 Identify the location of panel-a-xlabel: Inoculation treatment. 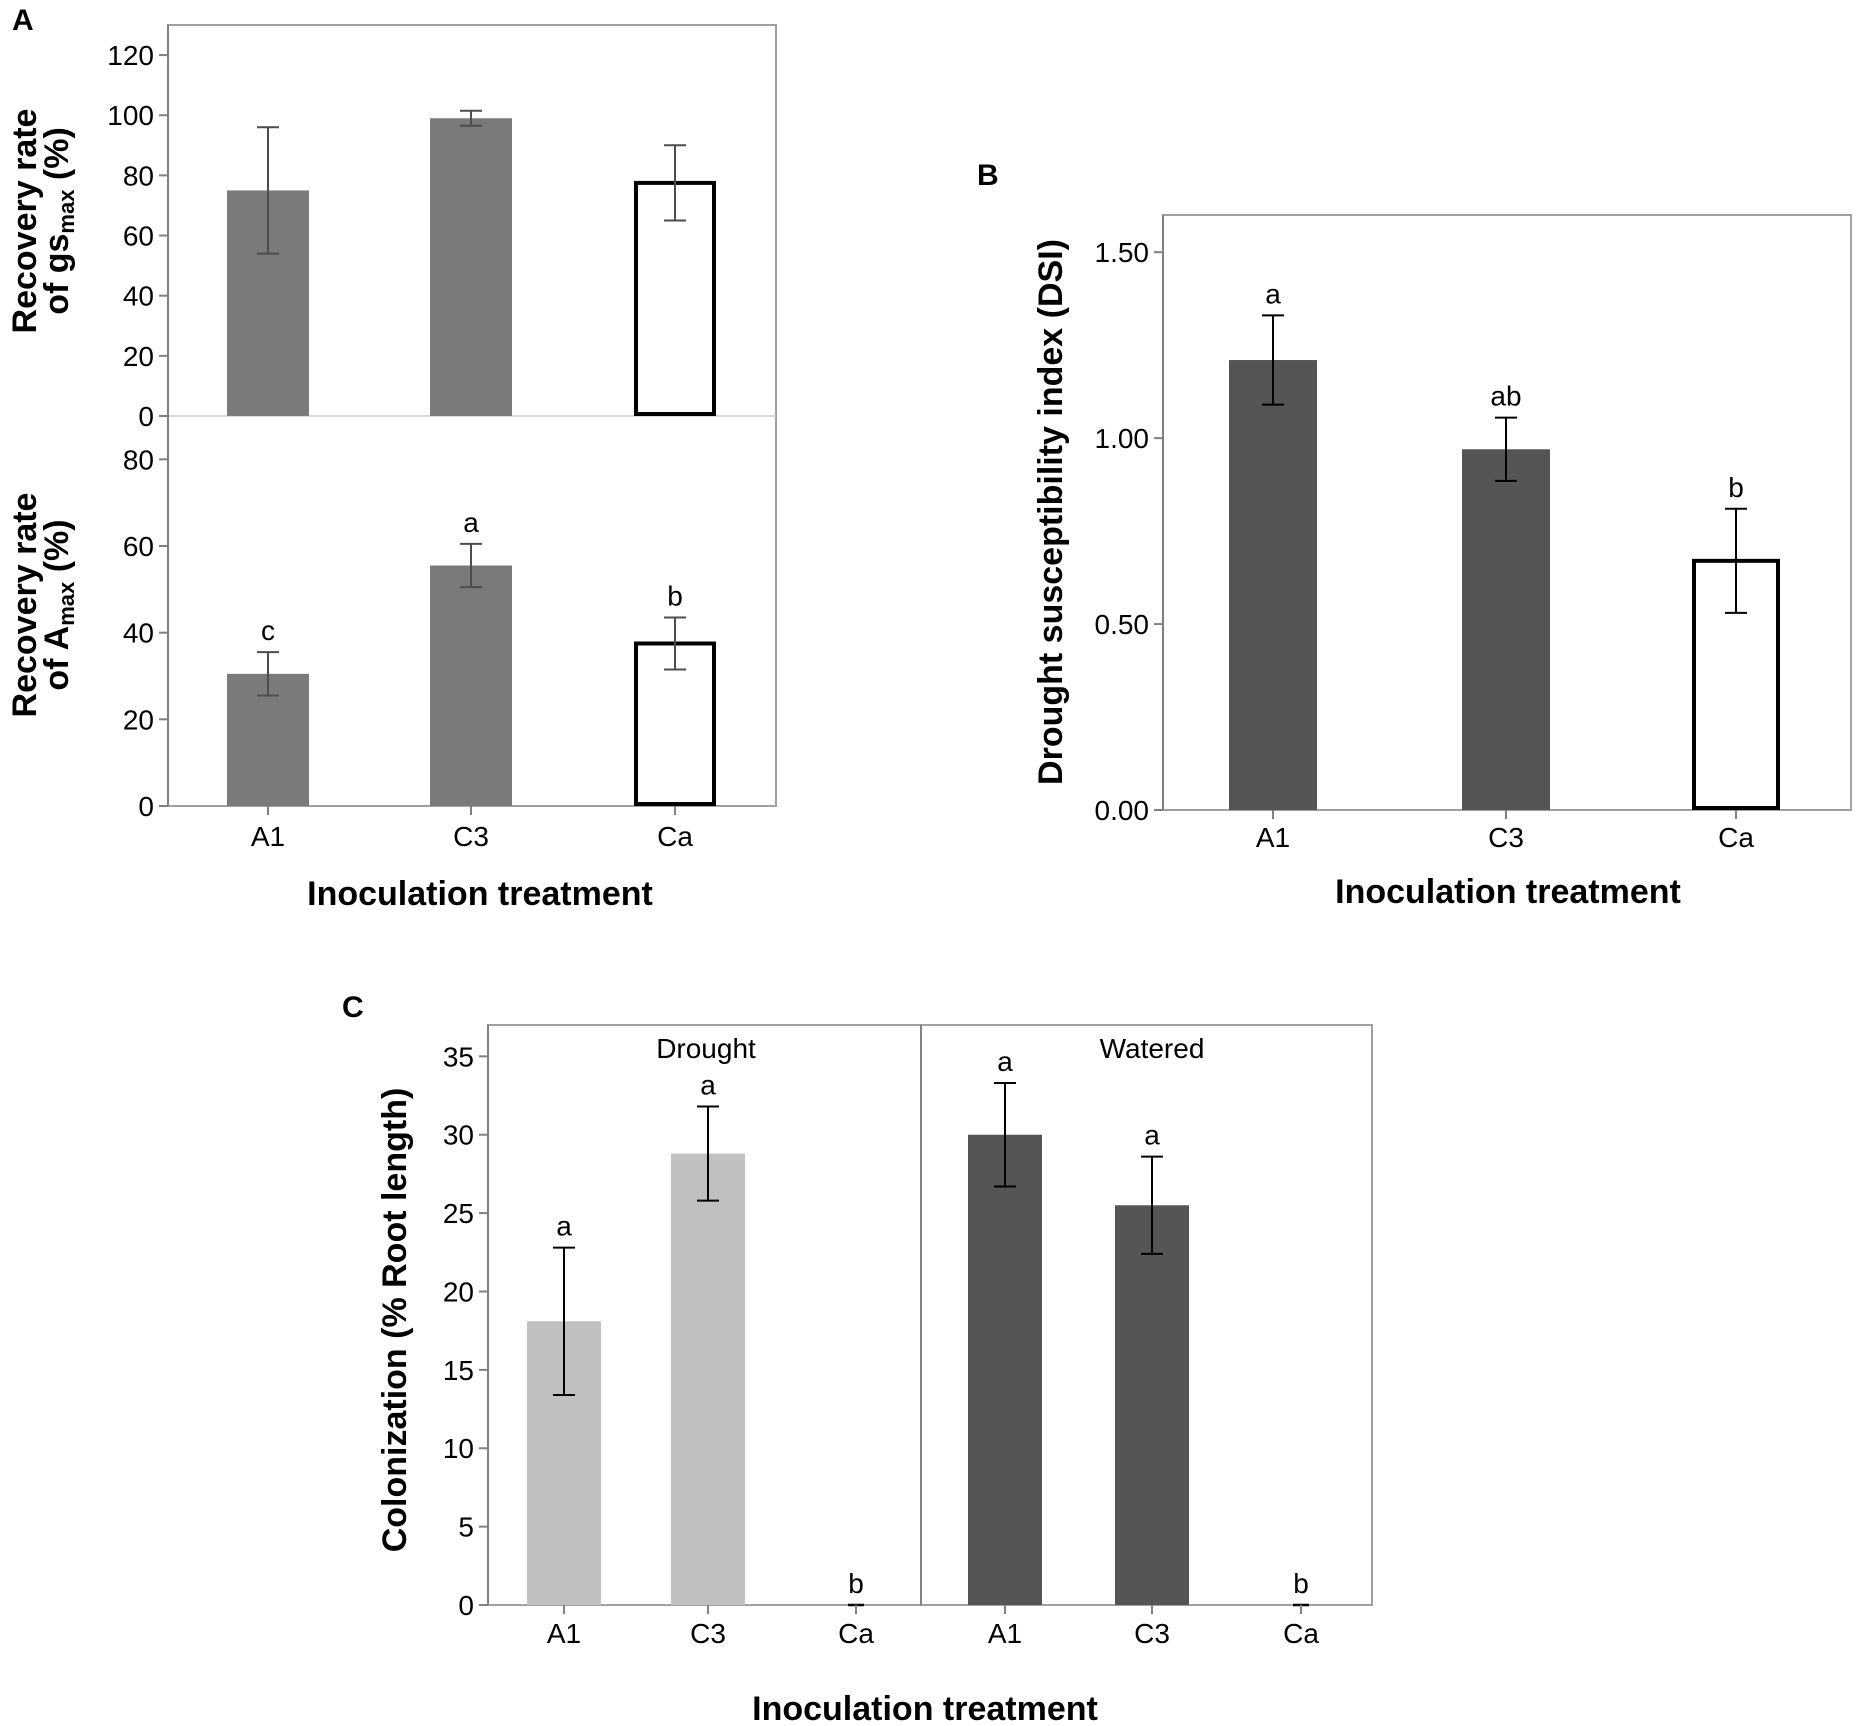
(480, 894).